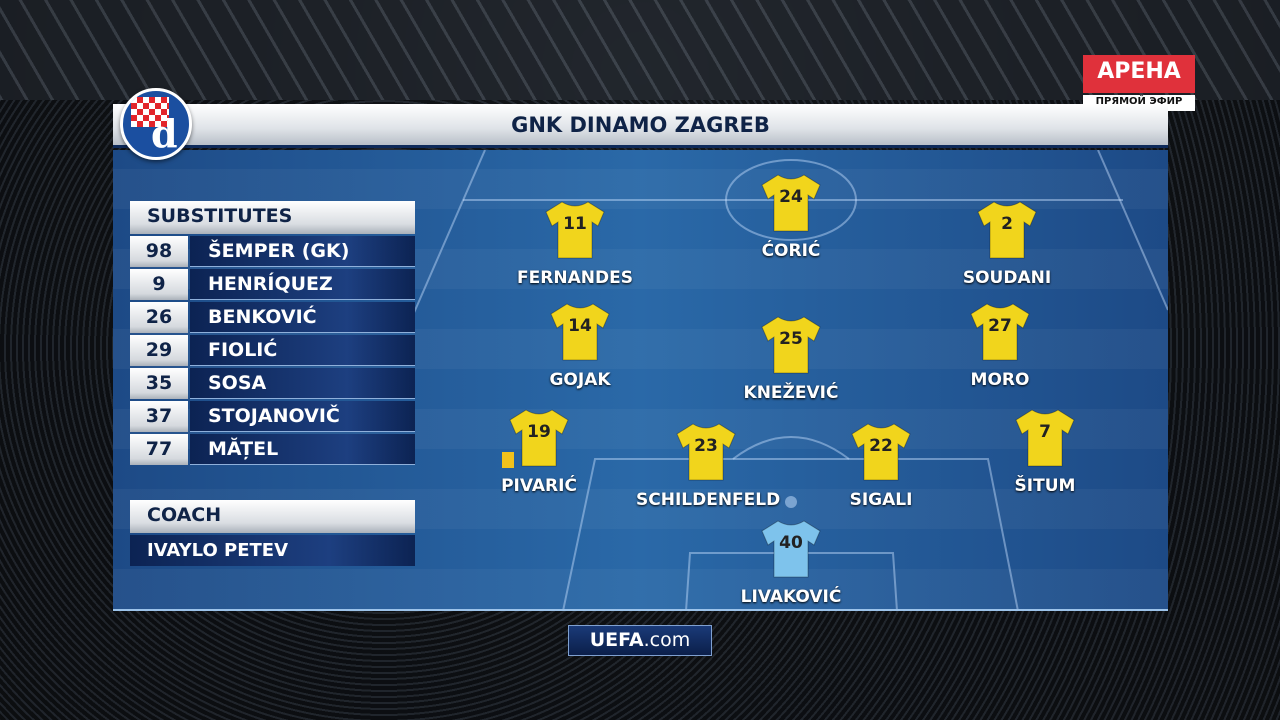 Image resolution: width=1280 pixels, height=720 pixels. I want to click on uefa-logo: UEFA.com, so click(640, 640).